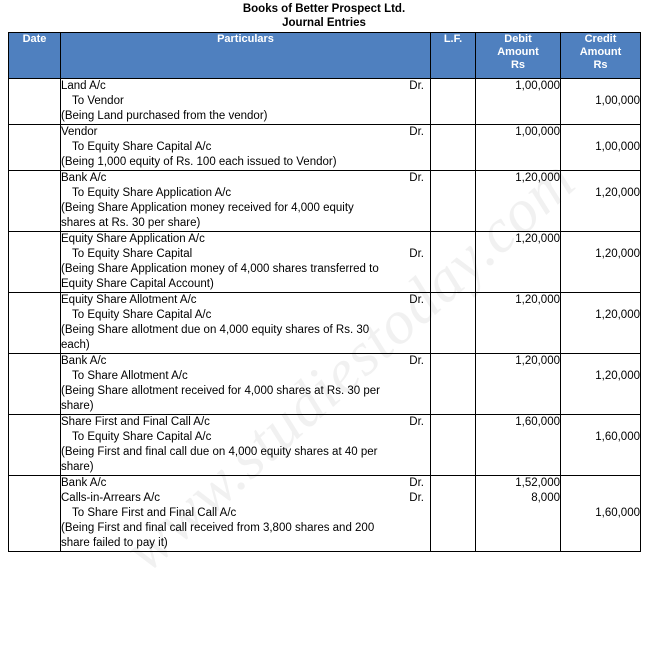 The height and width of the screenshot is (671, 648). Describe the element at coordinates (34, 55) in the screenshot. I see `column-header-date: Date` at that location.